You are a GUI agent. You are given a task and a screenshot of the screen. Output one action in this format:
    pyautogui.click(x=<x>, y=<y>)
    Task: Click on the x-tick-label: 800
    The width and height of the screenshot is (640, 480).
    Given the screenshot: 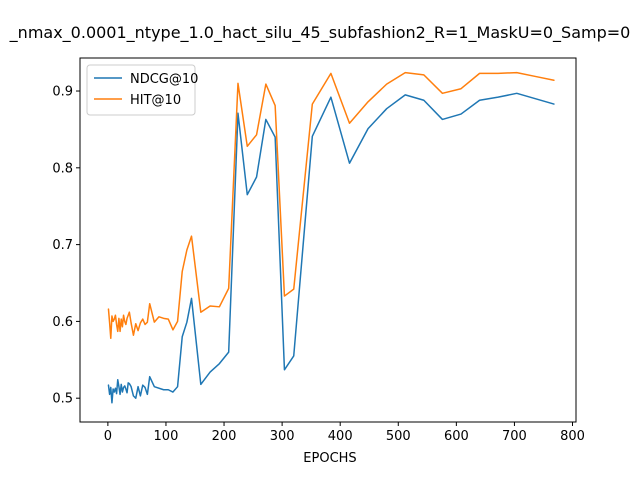 What is the action you would take?
    pyautogui.click(x=572, y=436)
    